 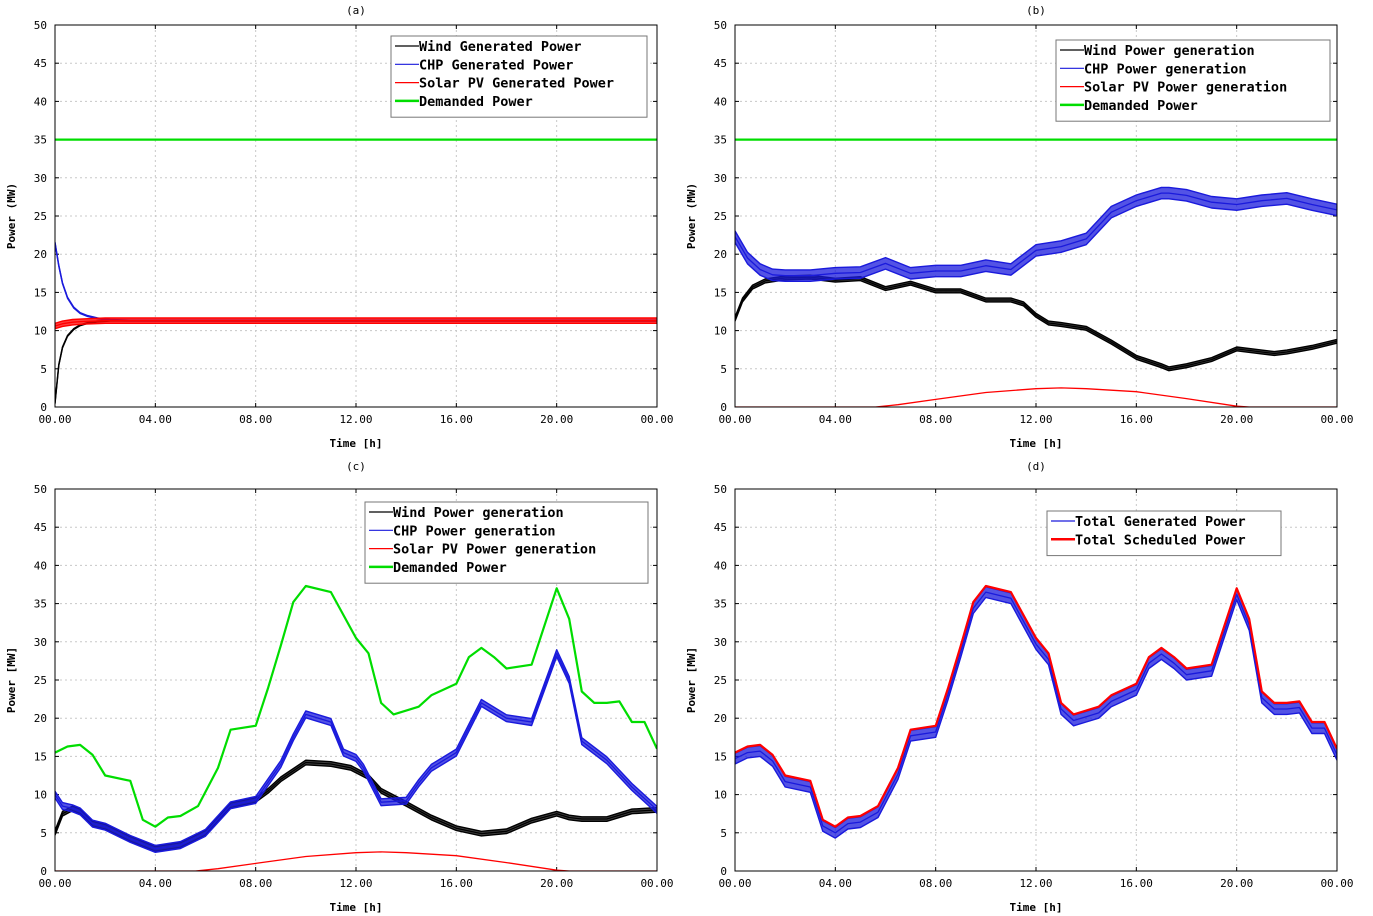 I want to click on panel-a-legend-box, so click(x=519, y=76).